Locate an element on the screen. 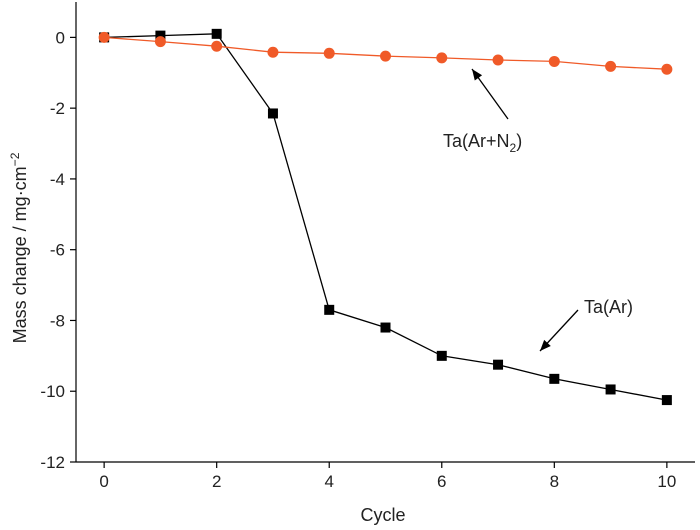 This screenshot has width=700, height=530. x-tick-label: 2 is located at coordinates (216, 481).